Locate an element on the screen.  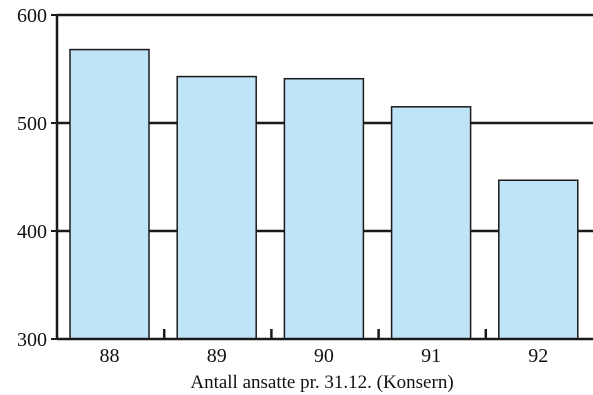
x-tick-label-92: 92 is located at coordinates (538, 356).